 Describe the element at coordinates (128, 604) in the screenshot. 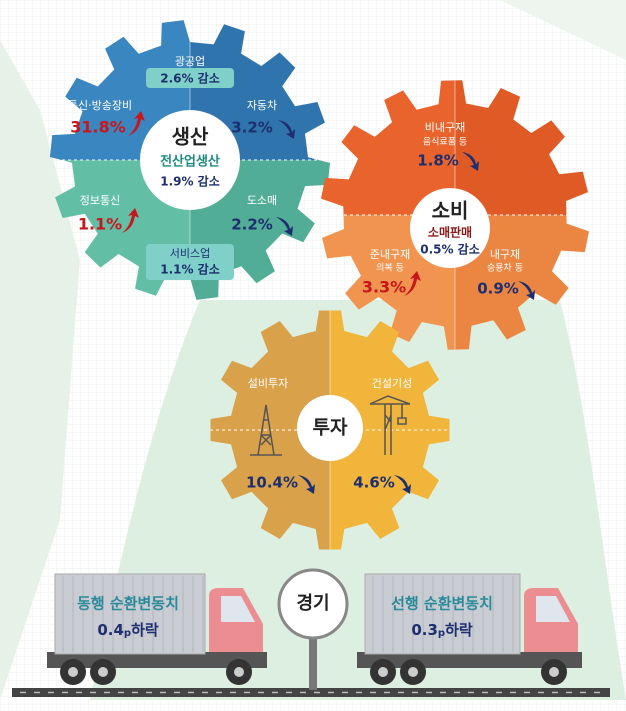

I see `label: 동행 순환변동치` at that location.